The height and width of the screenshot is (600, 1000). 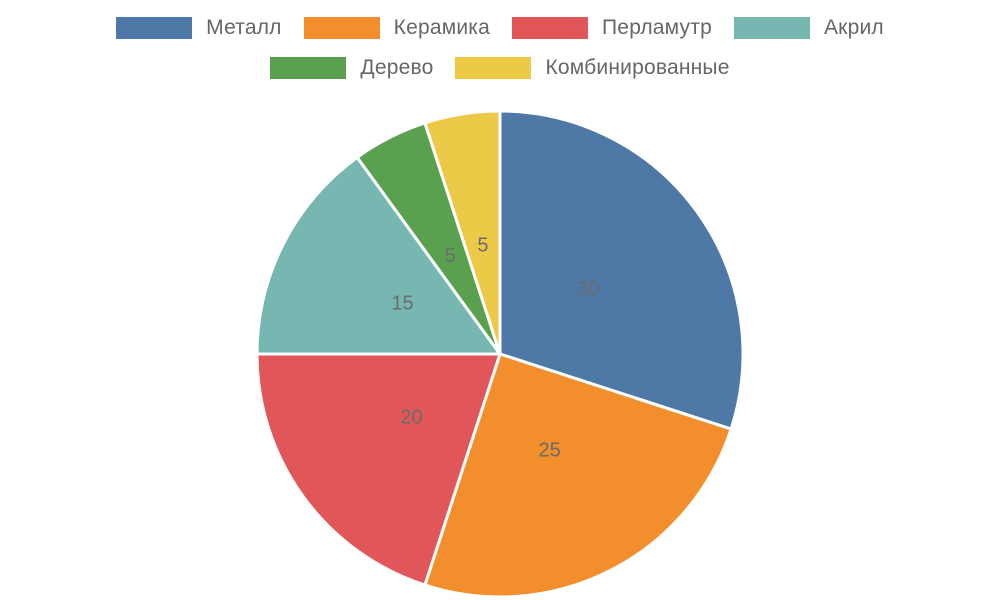 What do you see at coordinates (462, 232) in the screenshot?
I see `pie-slice-combined` at bounding box center [462, 232].